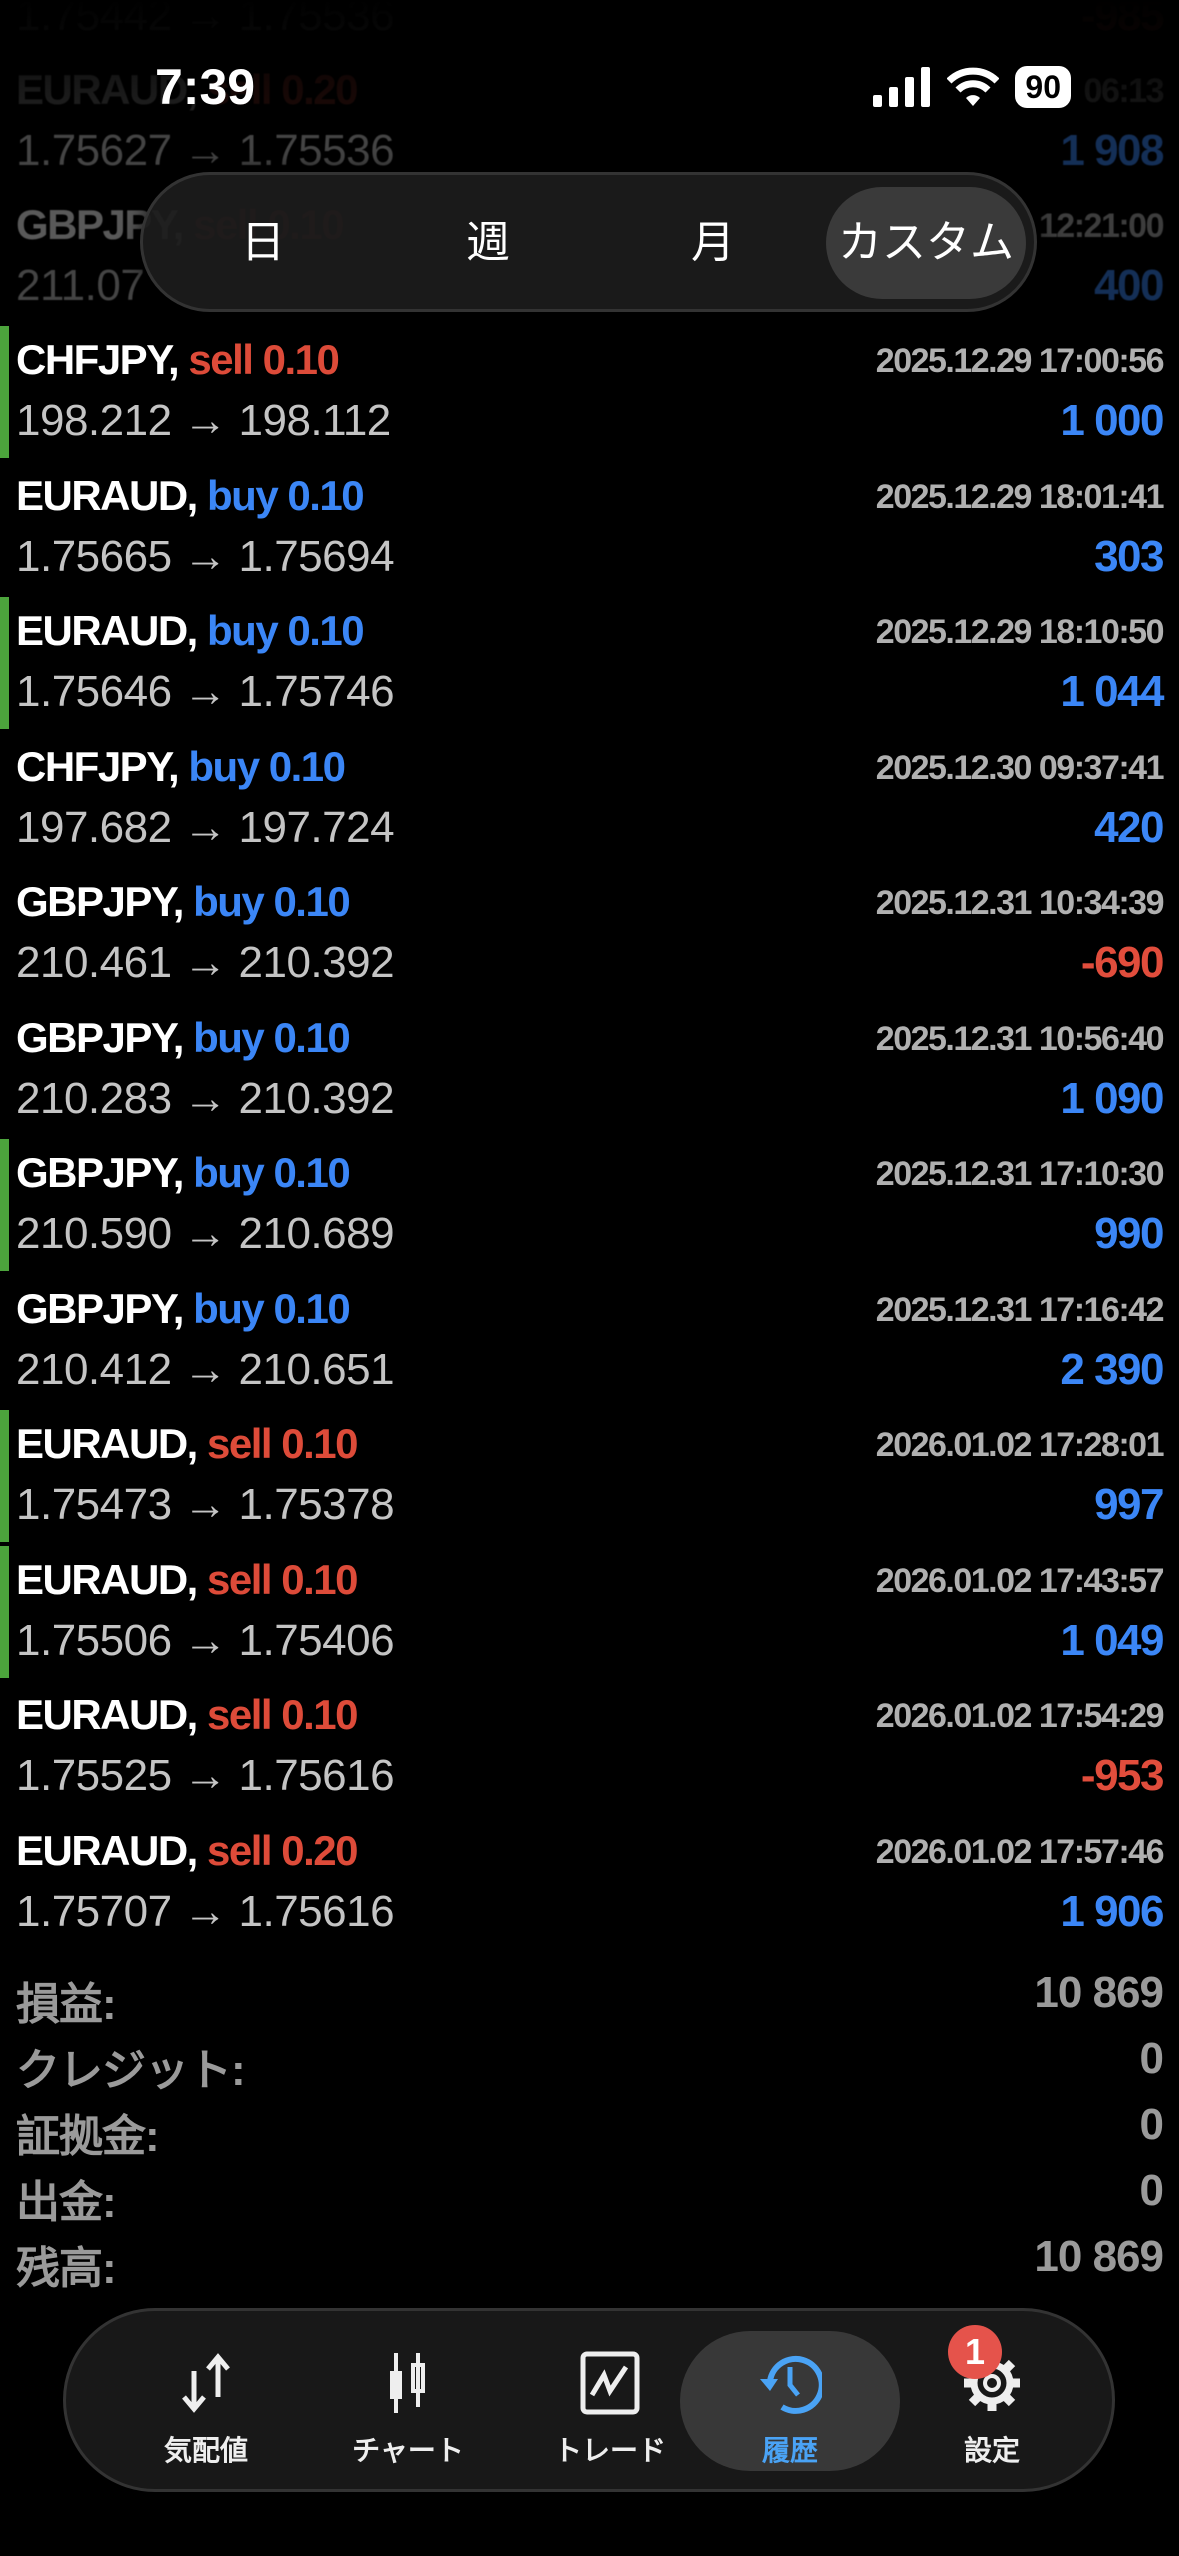 Image resolution: width=1179 pixels, height=2556 pixels. What do you see at coordinates (1112, 420) in the screenshot?
I see `trade-profit: 1 000` at bounding box center [1112, 420].